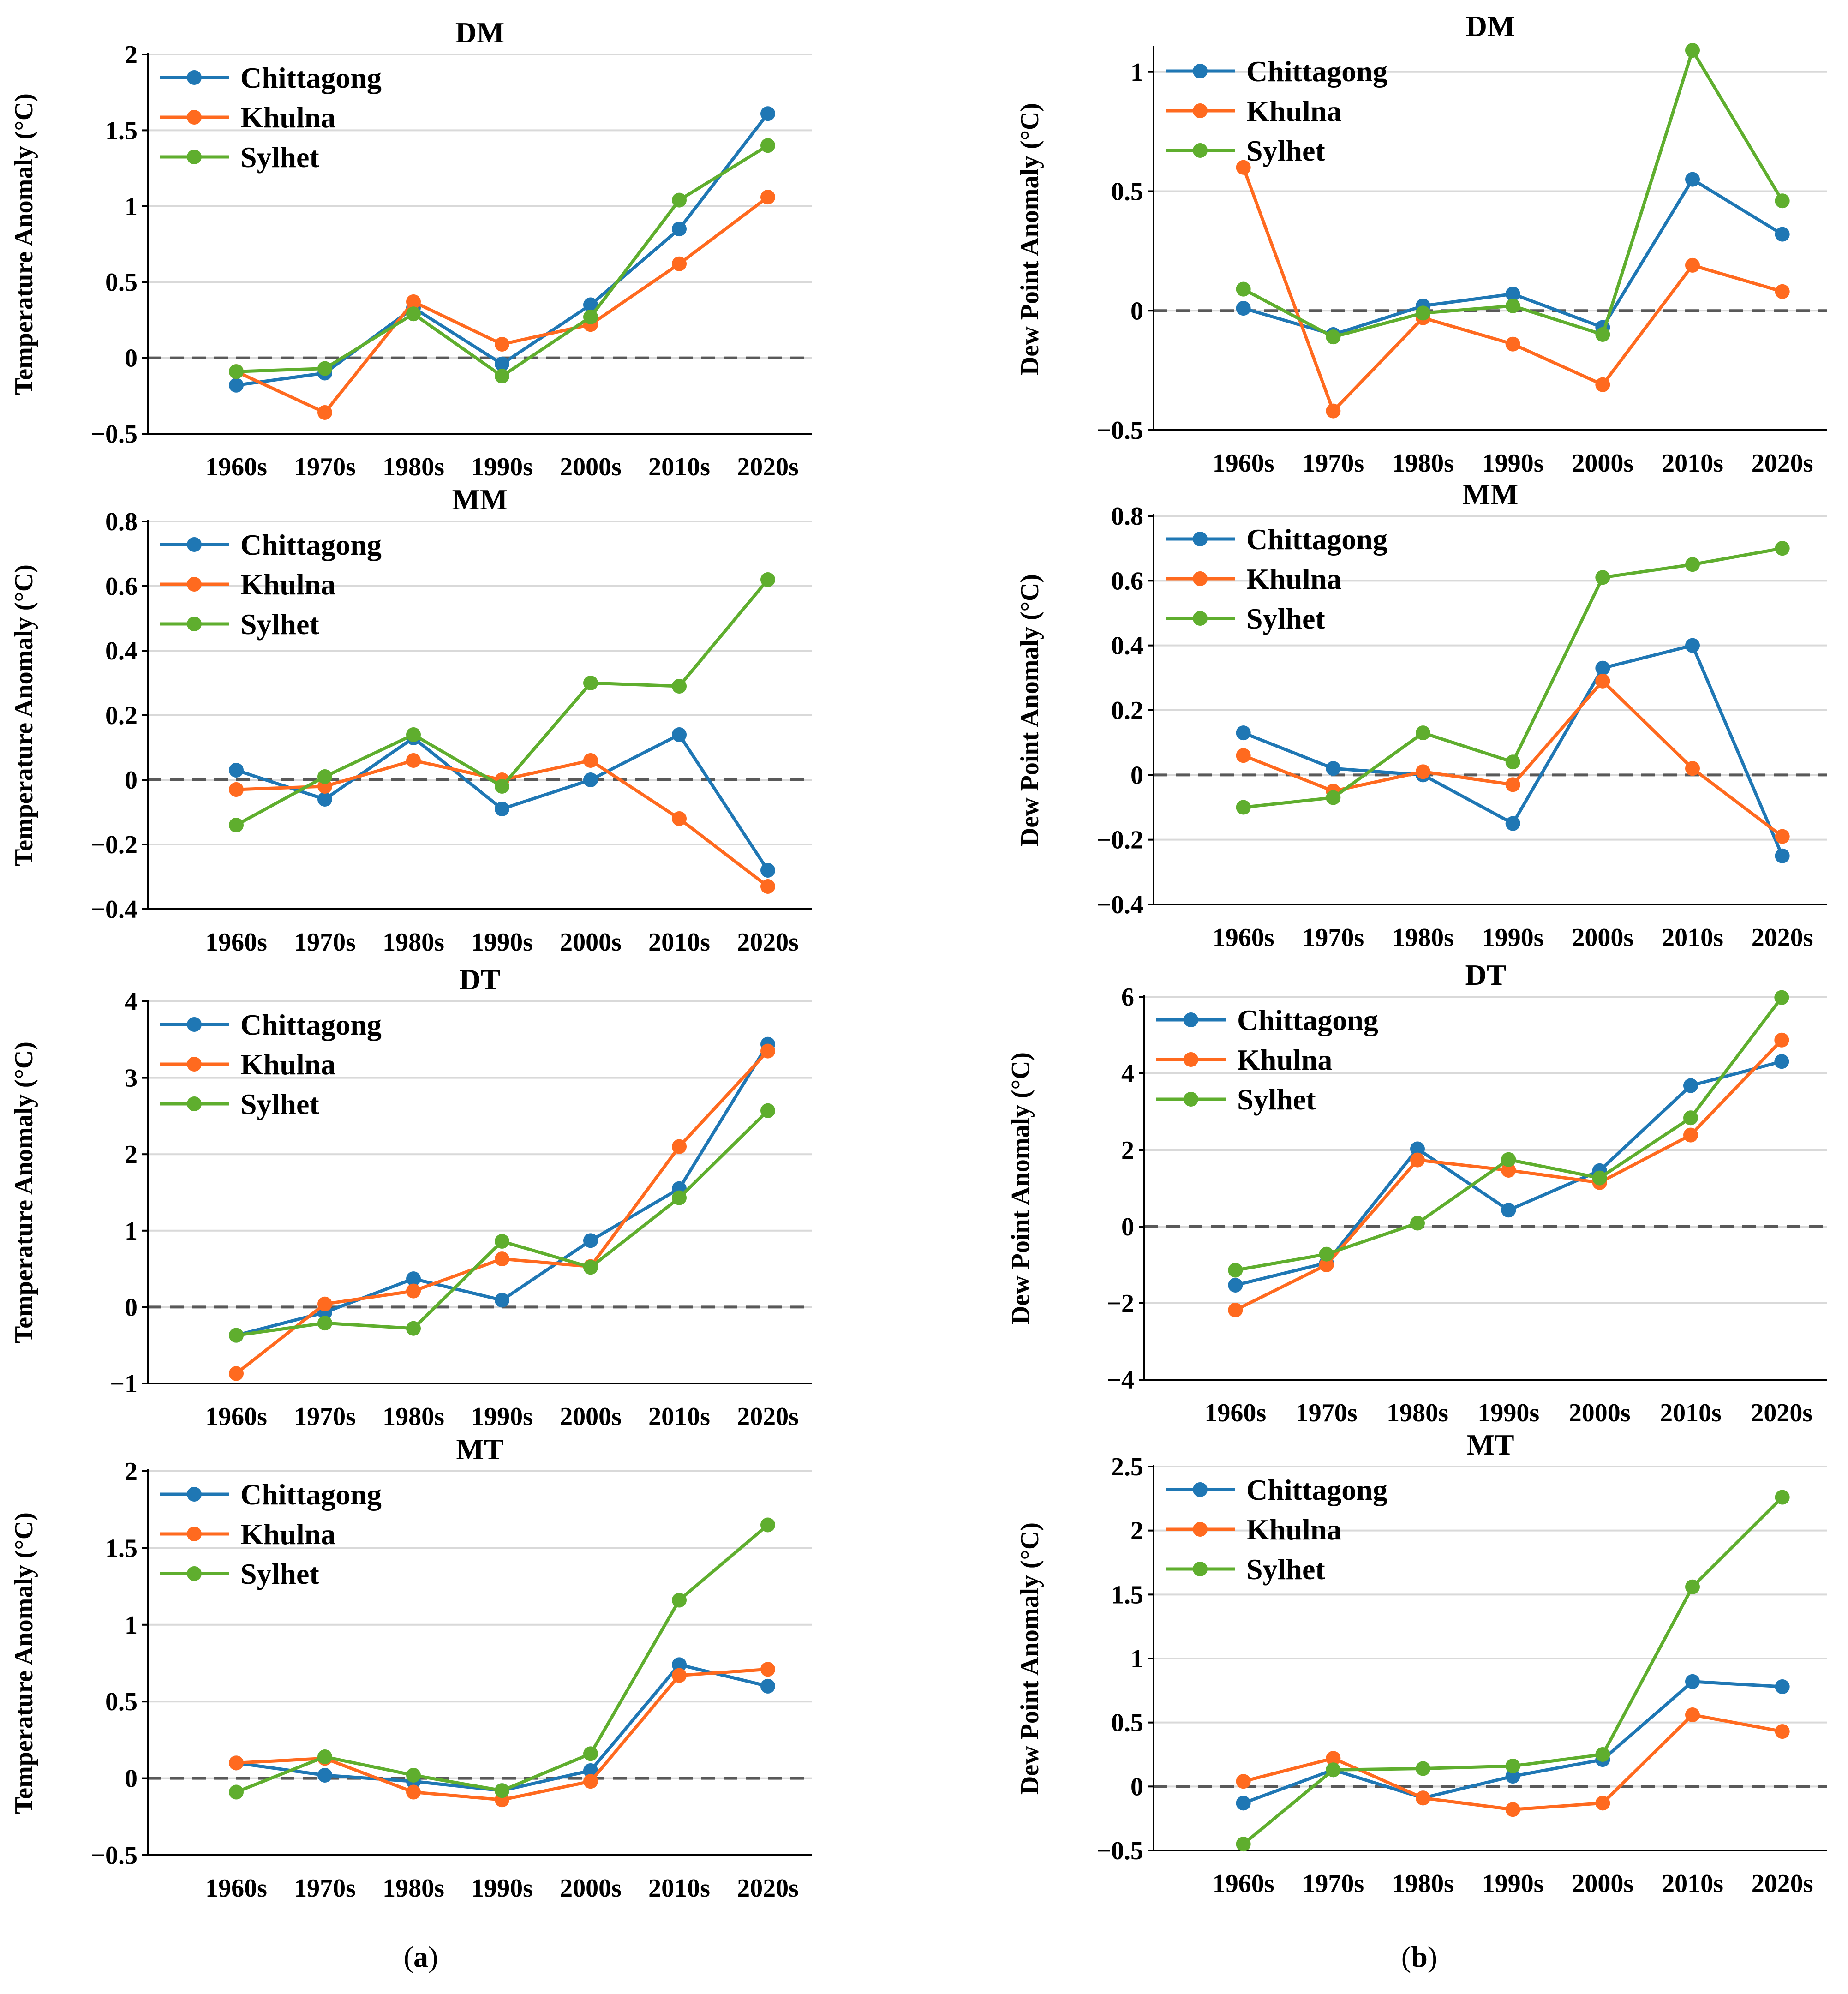  Describe the element at coordinates (1127, 646) in the screenshot. I see `y-tick-label: 0.4` at that location.